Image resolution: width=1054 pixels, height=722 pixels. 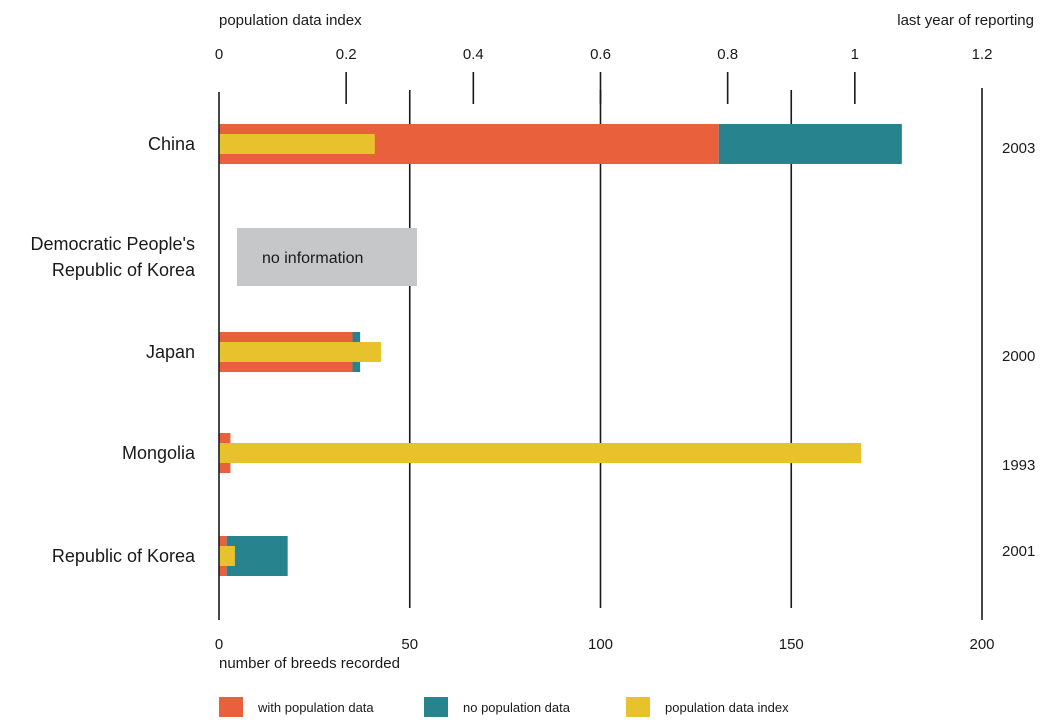 I want to click on country-label: Mongolia, so click(x=159, y=453).